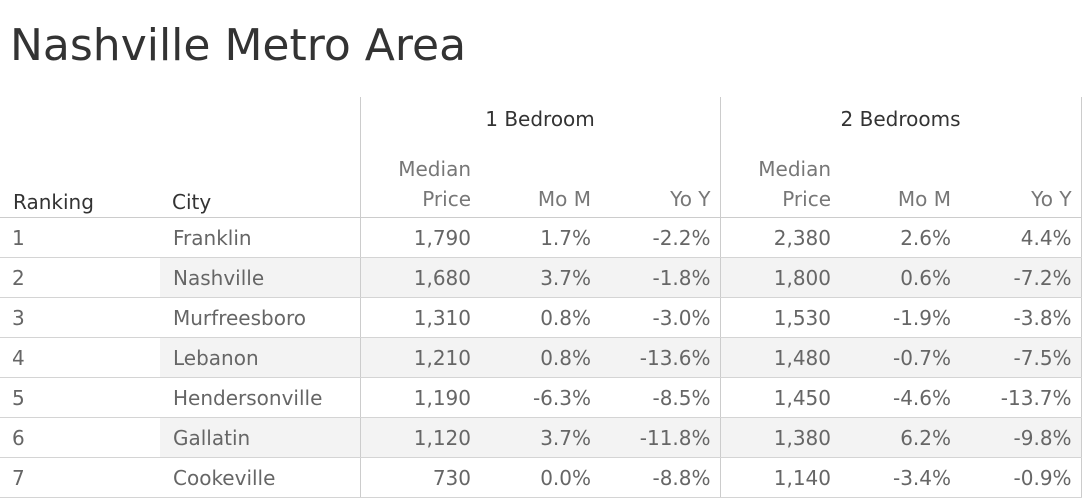  What do you see at coordinates (660, 317) in the screenshot?
I see `value-cell: -3.0%` at bounding box center [660, 317].